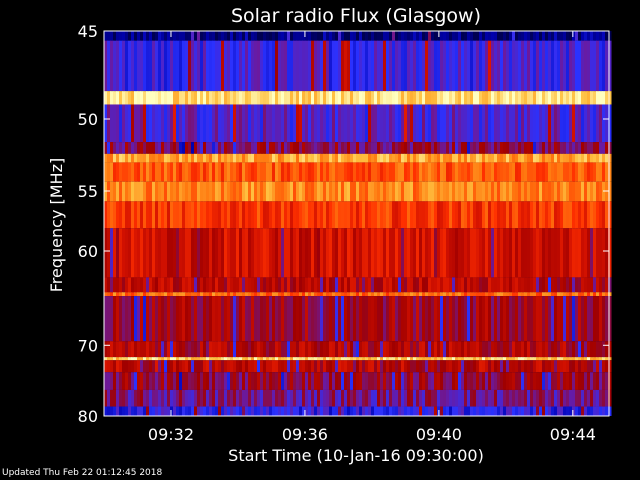 The height and width of the screenshot is (480, 640). Describe the element at coordinates (439, 434) in the screenshot. I see `x-tick-label: 09:40` at that location.